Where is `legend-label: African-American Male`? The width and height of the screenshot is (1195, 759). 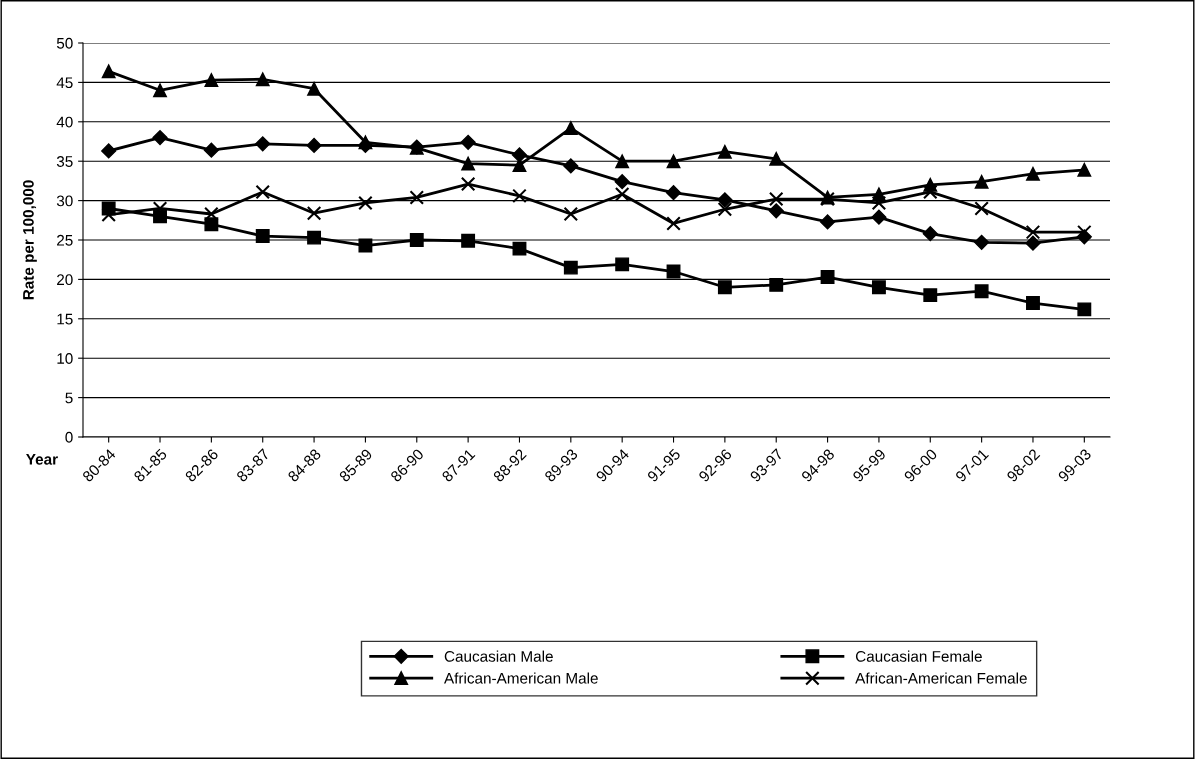 legend-label: African-American Male is located at coordinates (521, 678).